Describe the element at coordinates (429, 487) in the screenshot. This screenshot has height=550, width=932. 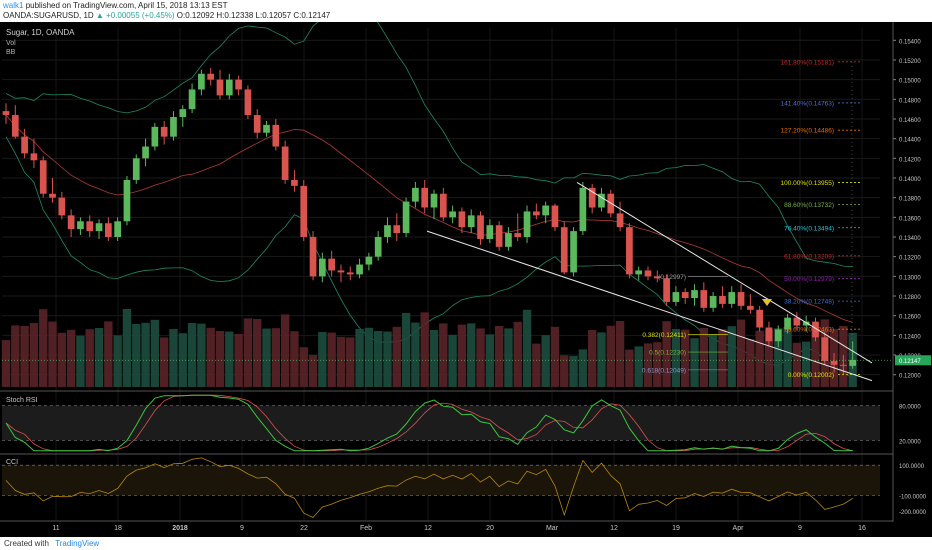
I see `cci-line` at that location.